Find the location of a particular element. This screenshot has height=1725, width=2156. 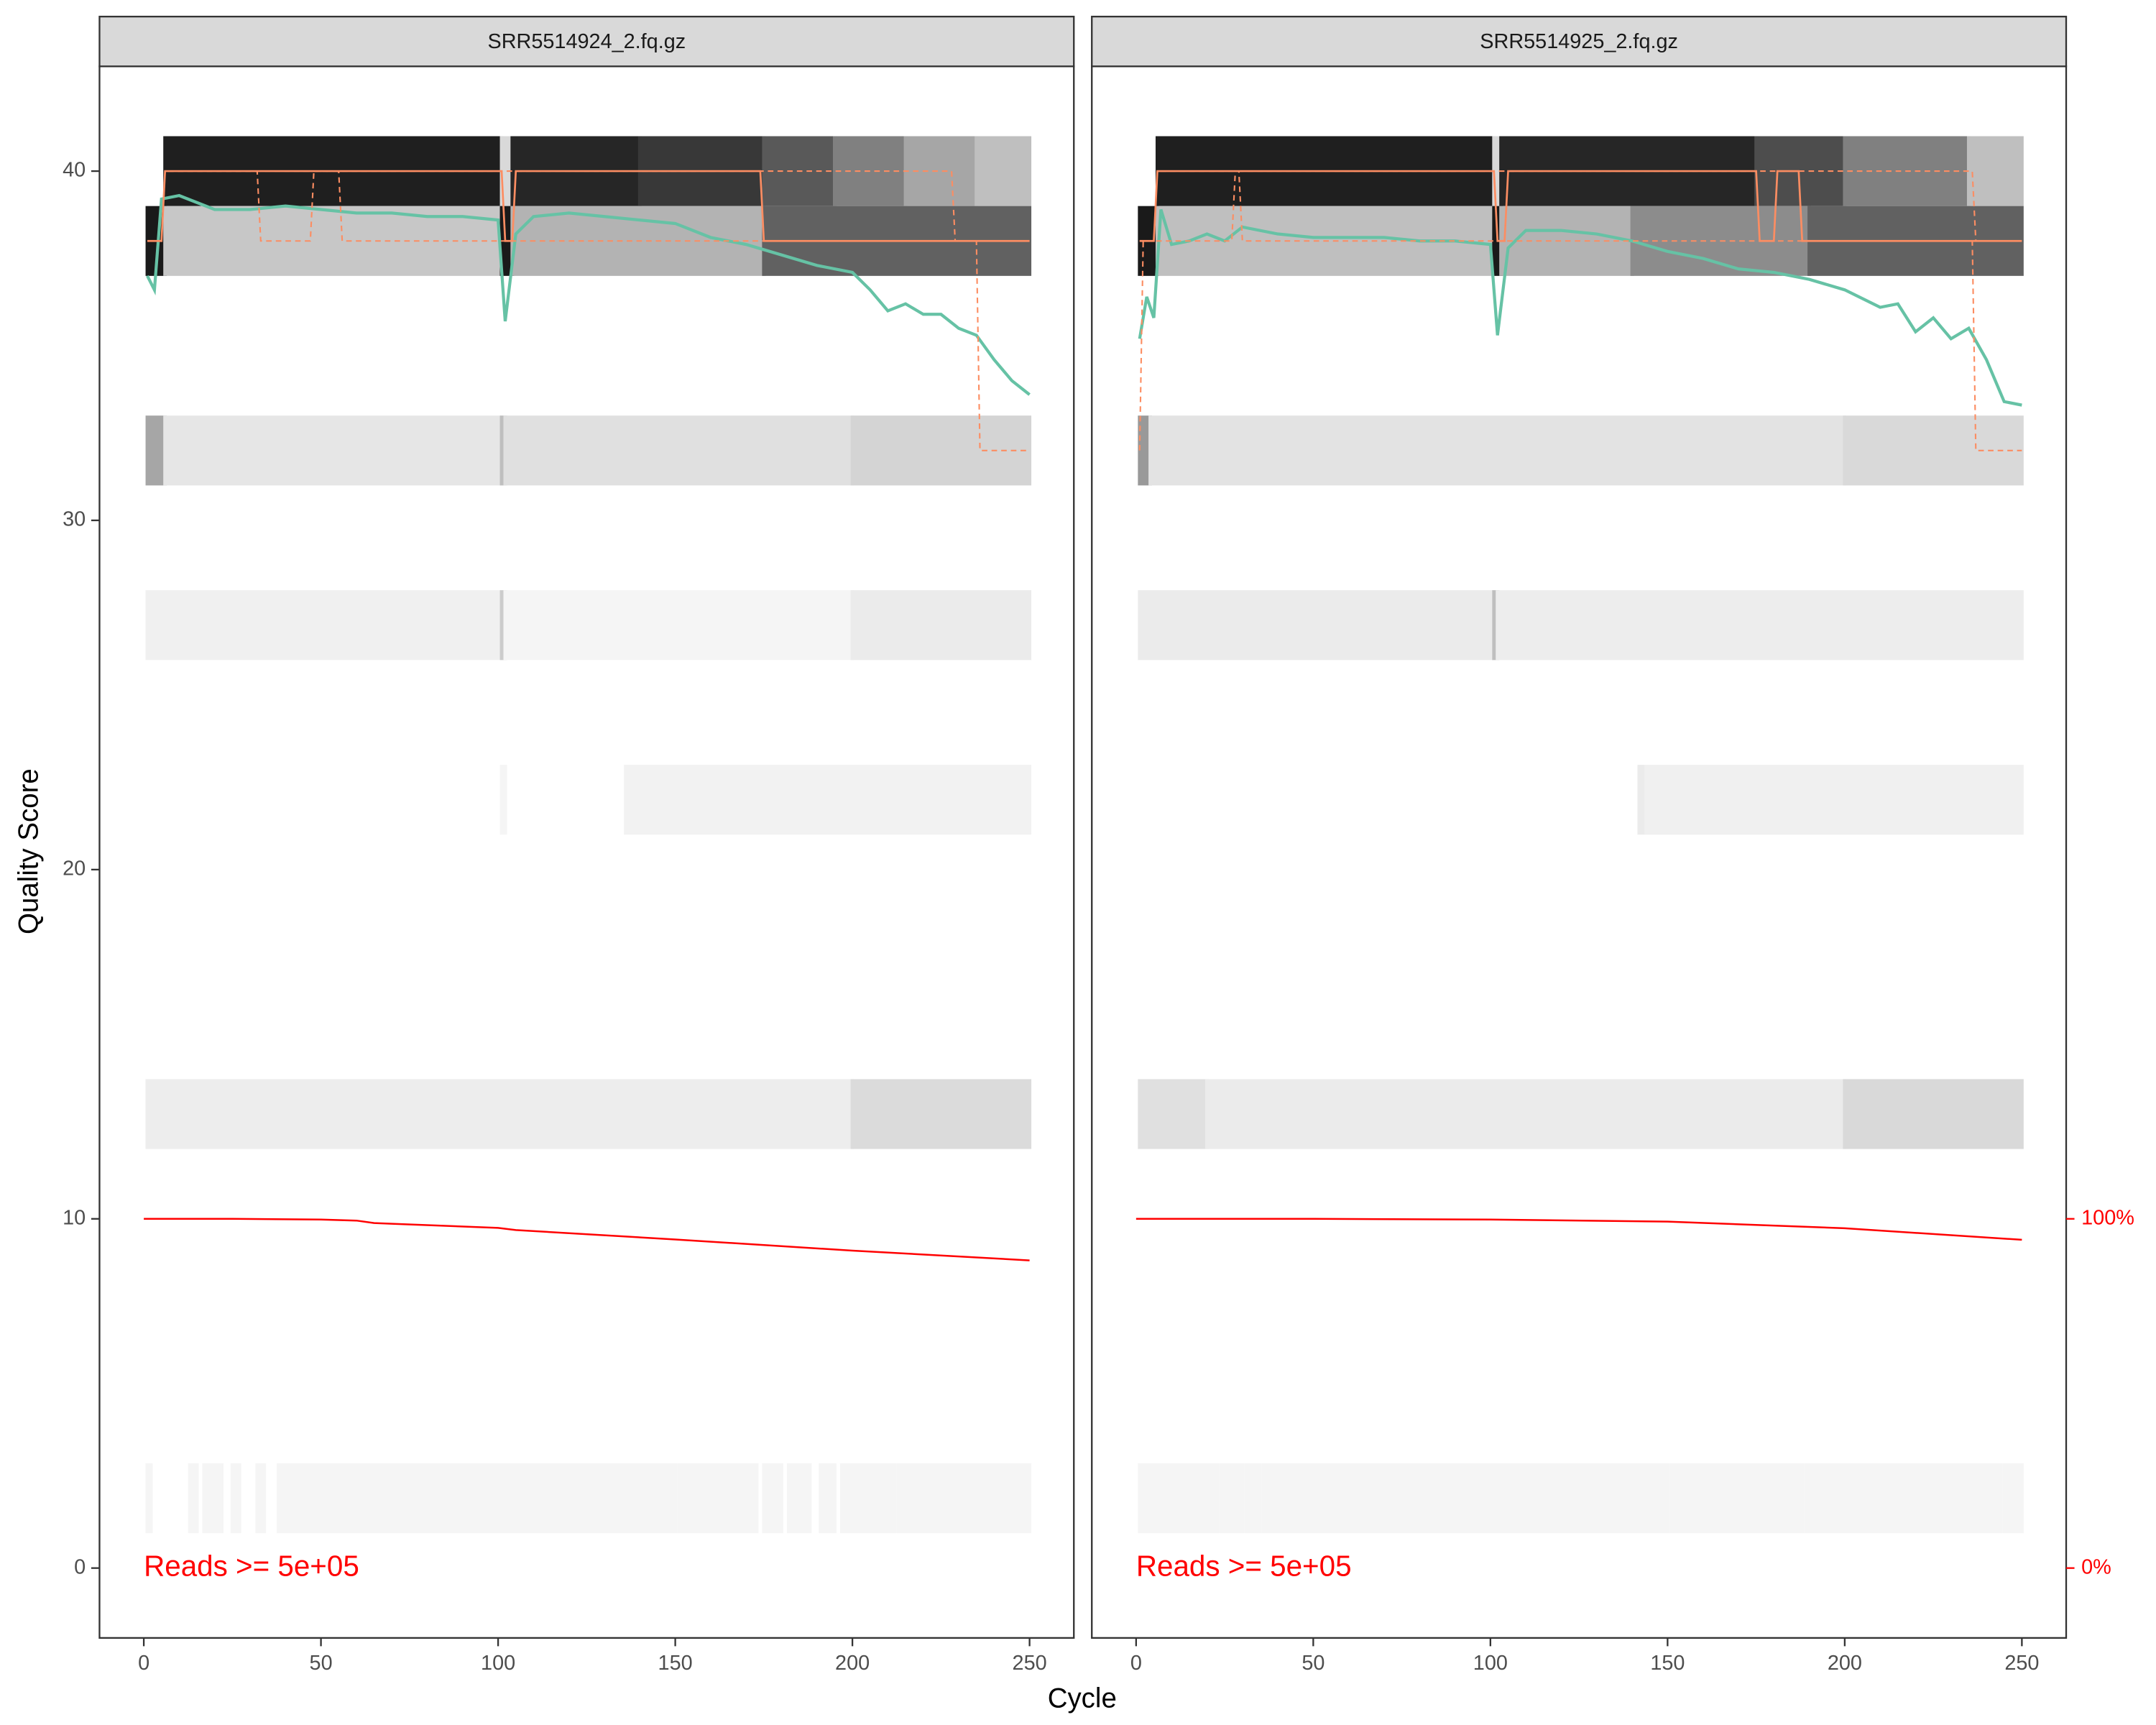

strip-title: SRR5514925_2.fq.gz is located at coordinates (1579, 41).